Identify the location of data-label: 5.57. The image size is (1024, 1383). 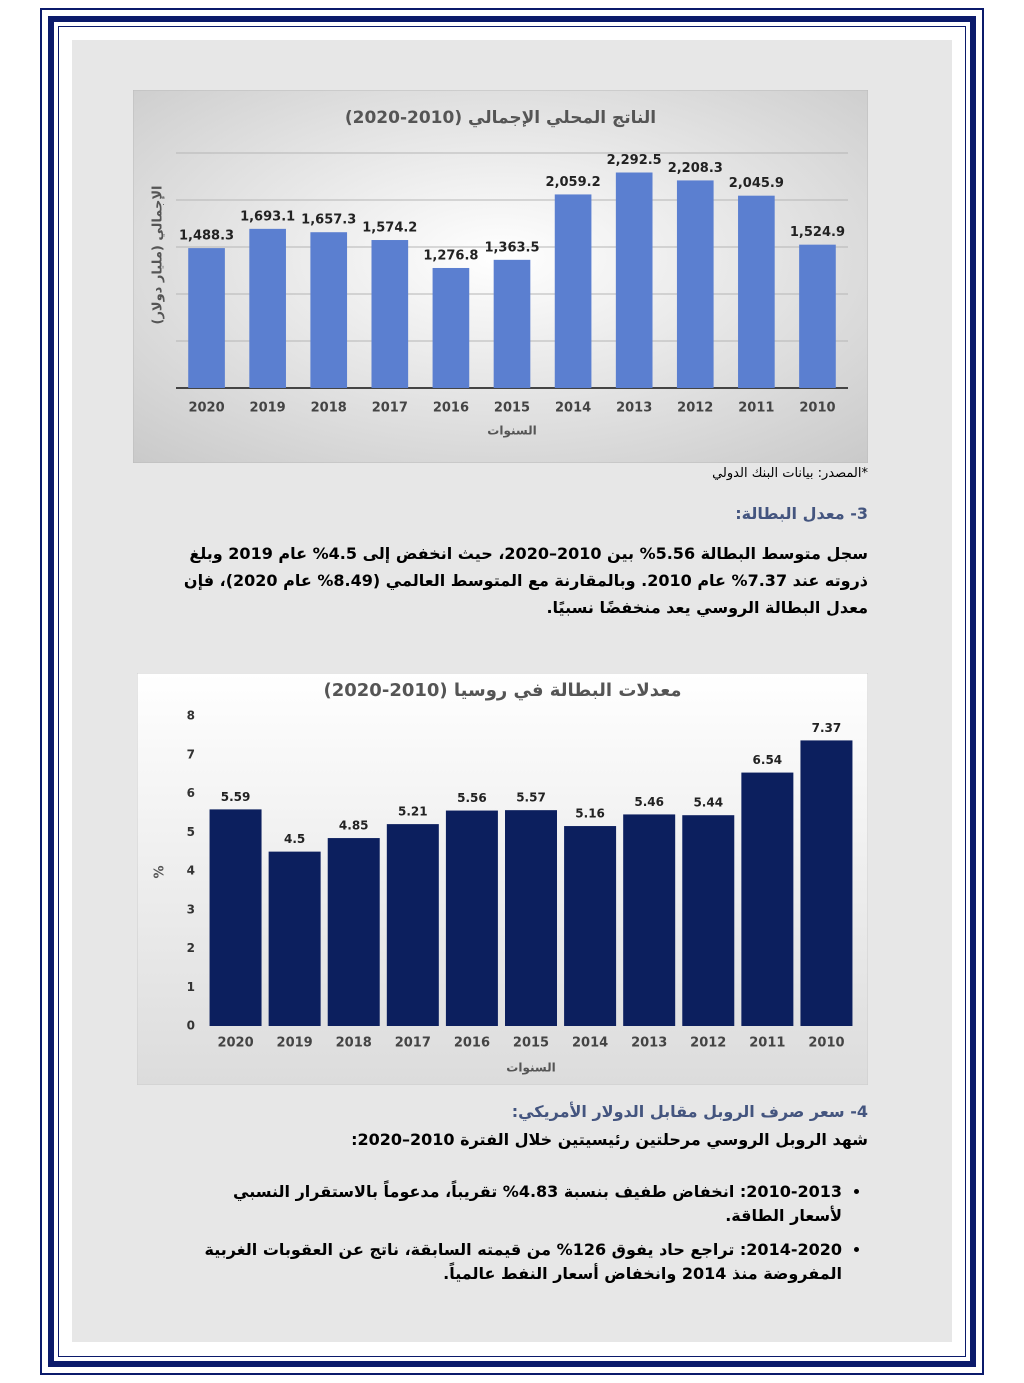
(531, 798).